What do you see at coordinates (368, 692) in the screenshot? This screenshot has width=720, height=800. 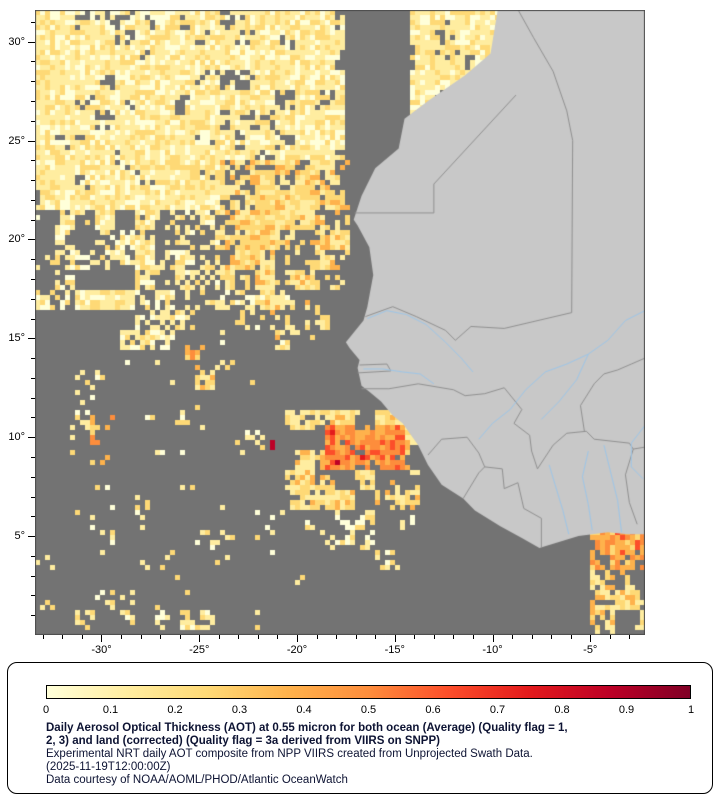 I see `aot-colorbar` at bounding box center [368, 692].